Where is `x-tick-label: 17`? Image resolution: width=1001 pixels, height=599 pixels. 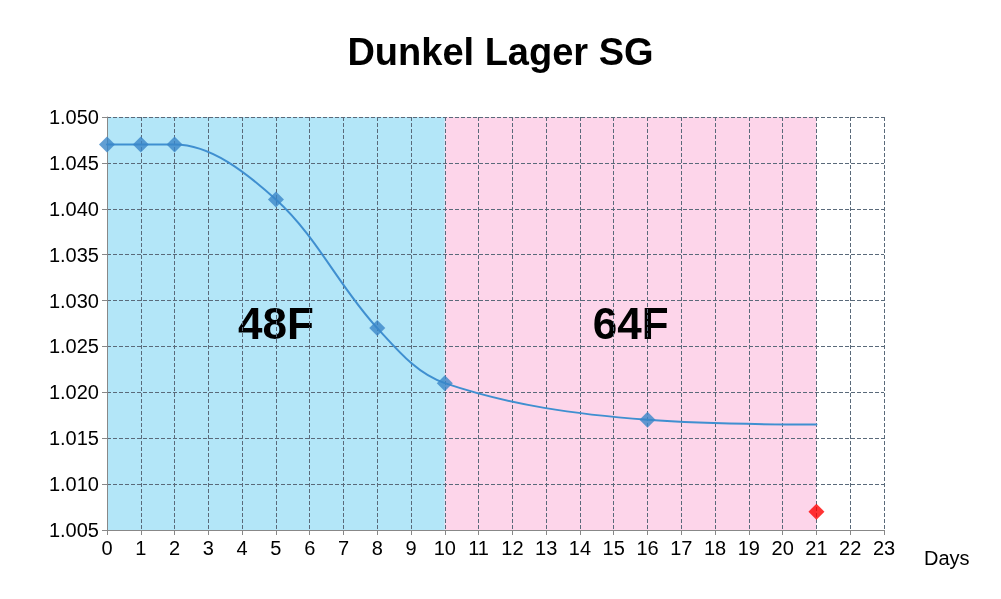
x-tick-label: 17 is located at coordinates (681, 548).